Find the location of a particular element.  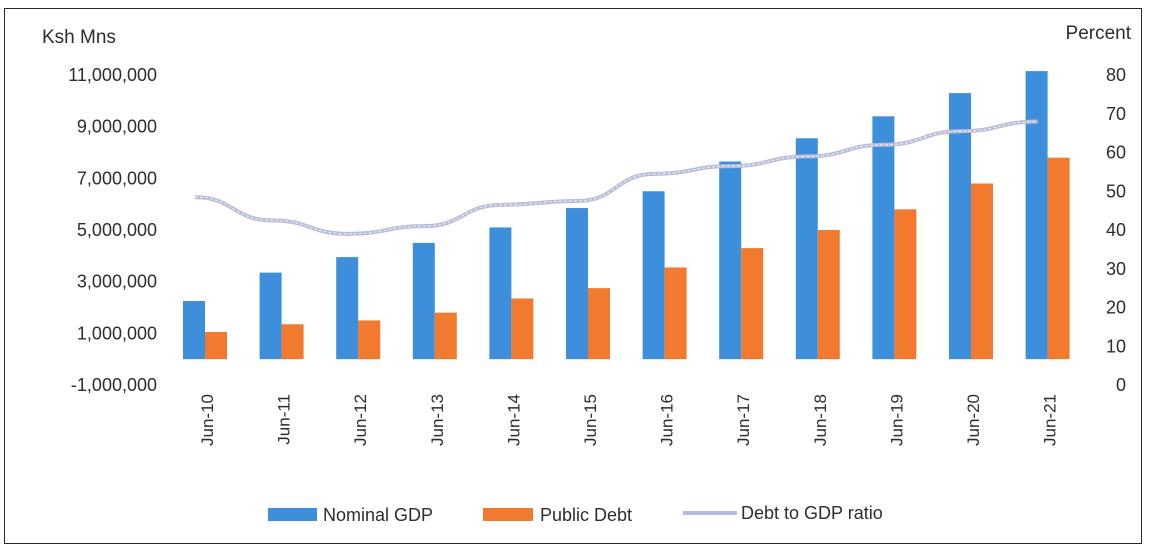

right-tick-label: 50 is located at coordinates (1116, 191).